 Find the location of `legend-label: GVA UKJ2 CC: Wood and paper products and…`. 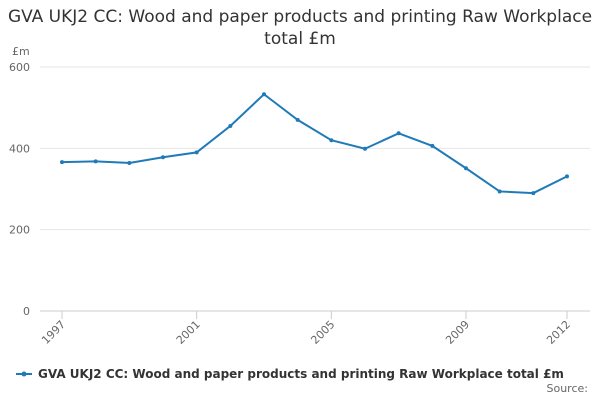

legend-label: GVA UKJ2 CC: Wood and paper products and… is located at coordinates (301, 374).